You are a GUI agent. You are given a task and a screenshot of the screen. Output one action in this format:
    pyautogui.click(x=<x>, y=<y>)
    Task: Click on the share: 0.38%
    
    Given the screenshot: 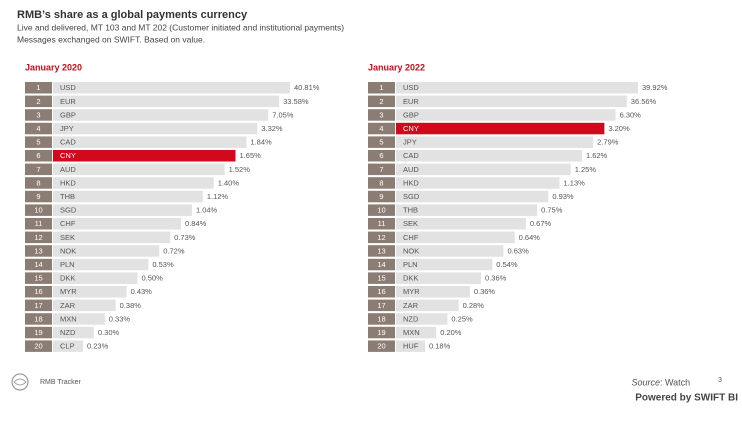 What is the action you would take?
    pyautogui.click(x=131, y=305)
    